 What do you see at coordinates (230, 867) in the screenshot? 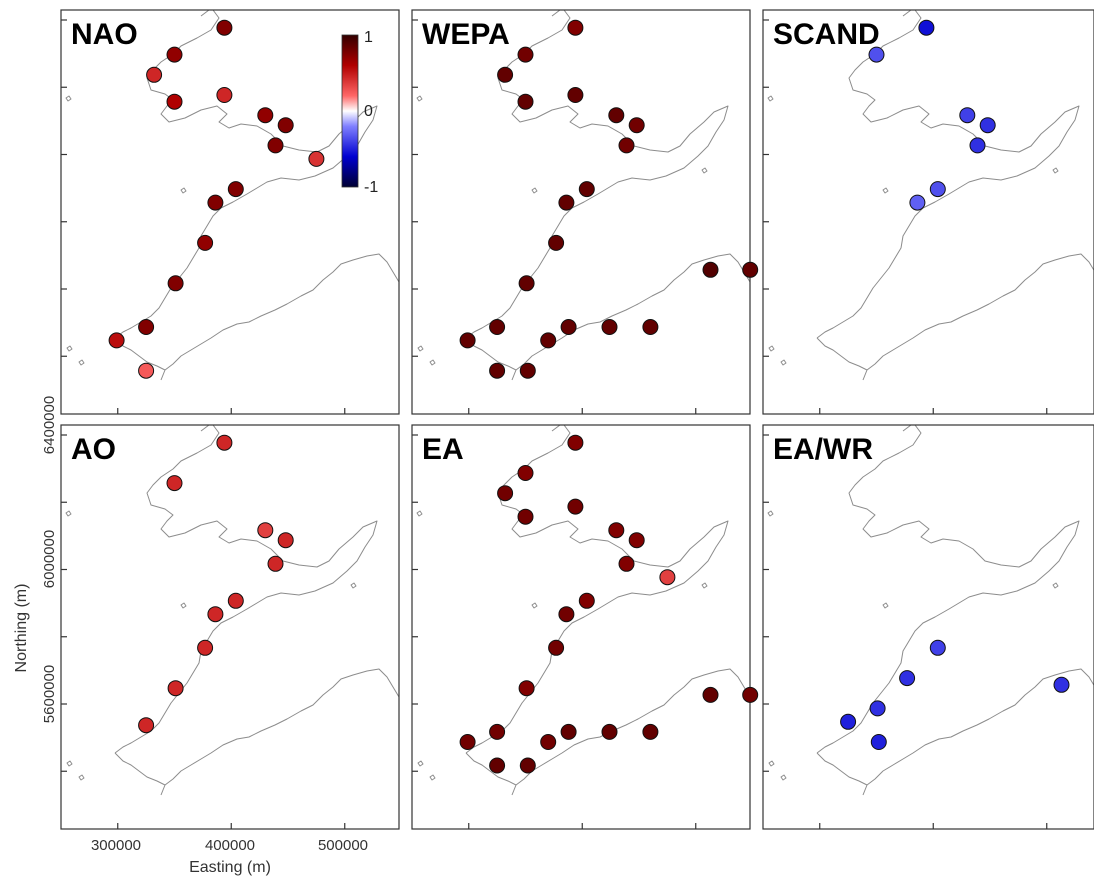
I see `x-axis-label: Easting (m)` at bounding box center [230, 867].